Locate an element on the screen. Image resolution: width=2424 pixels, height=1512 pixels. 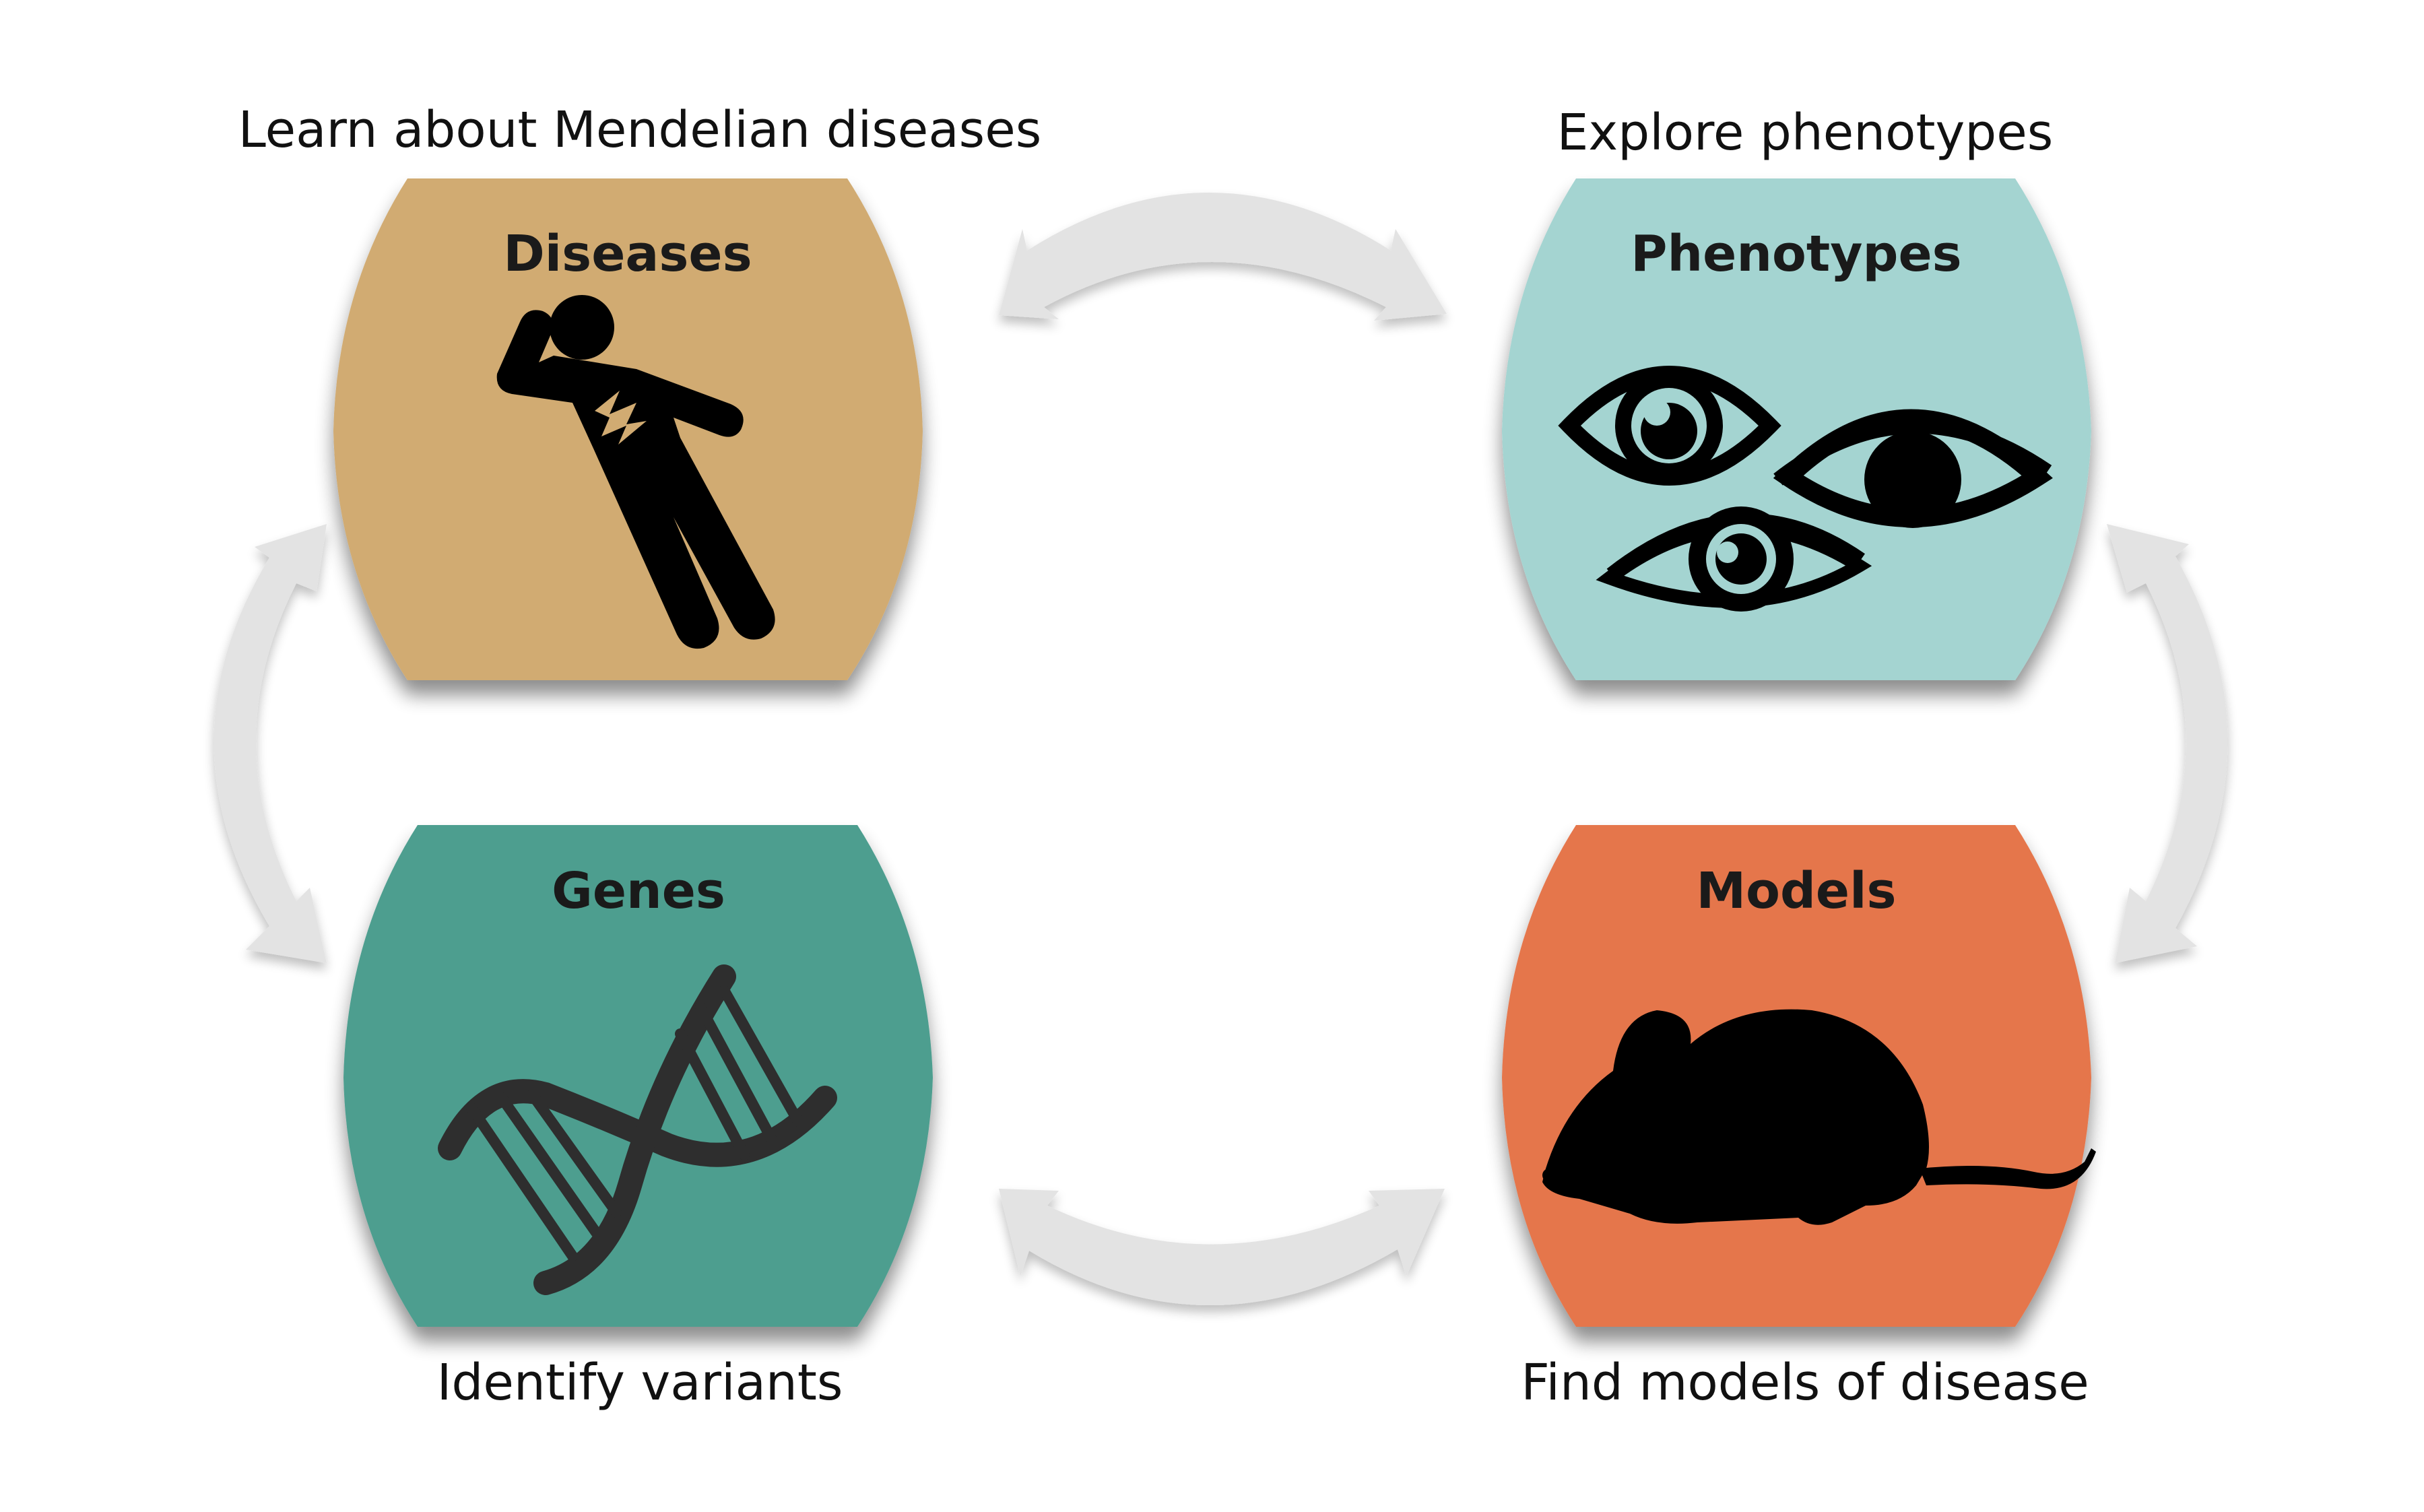
phenotypes-title: Phenotypes is located at coordinates (1796, 254).